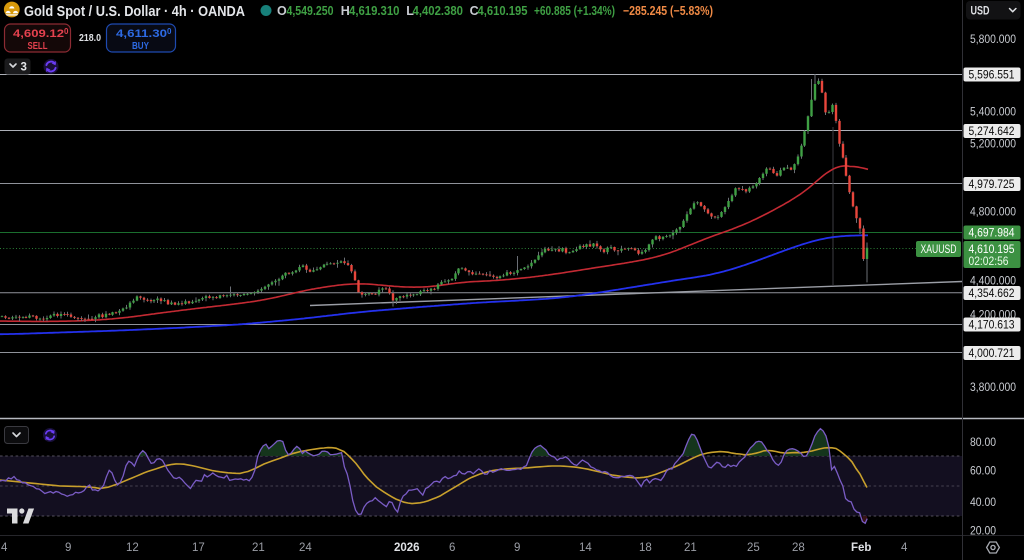 The image size is (1024, 560). Describe the element at coordinates (140, 46) in the screenshot. I see `svg-text: BUY` at that location.